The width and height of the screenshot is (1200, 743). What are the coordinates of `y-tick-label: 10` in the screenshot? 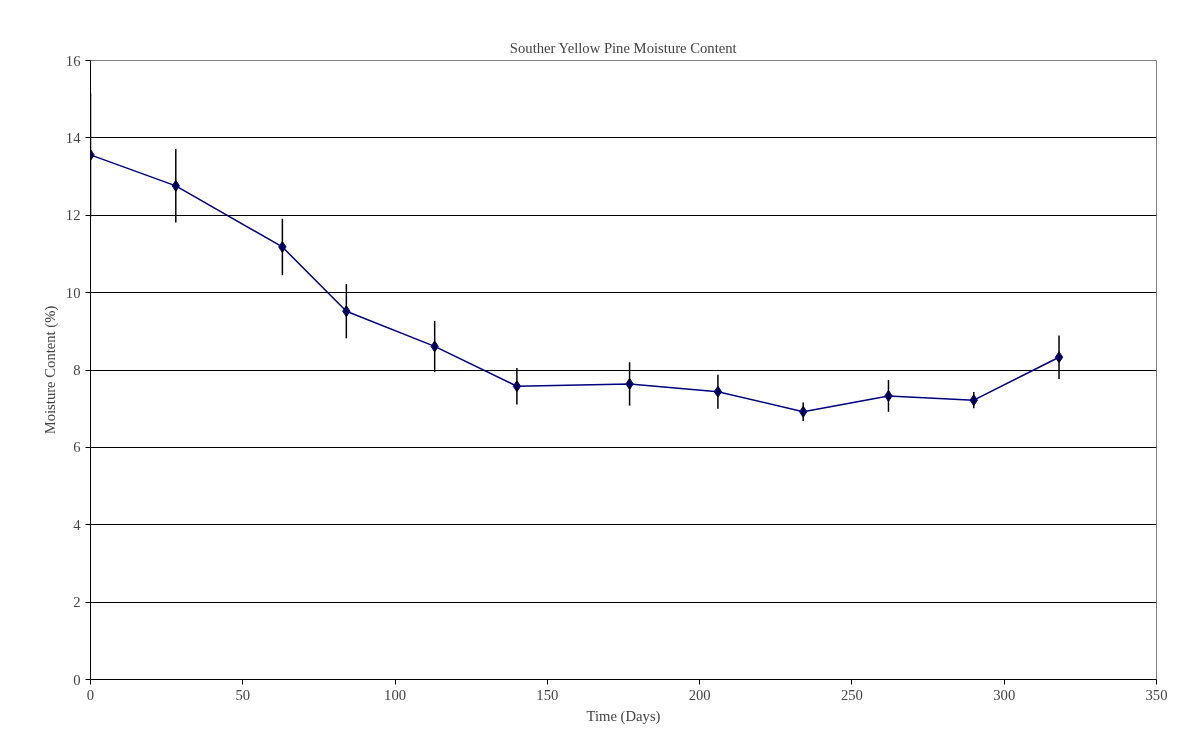 It's located at (73, 292).